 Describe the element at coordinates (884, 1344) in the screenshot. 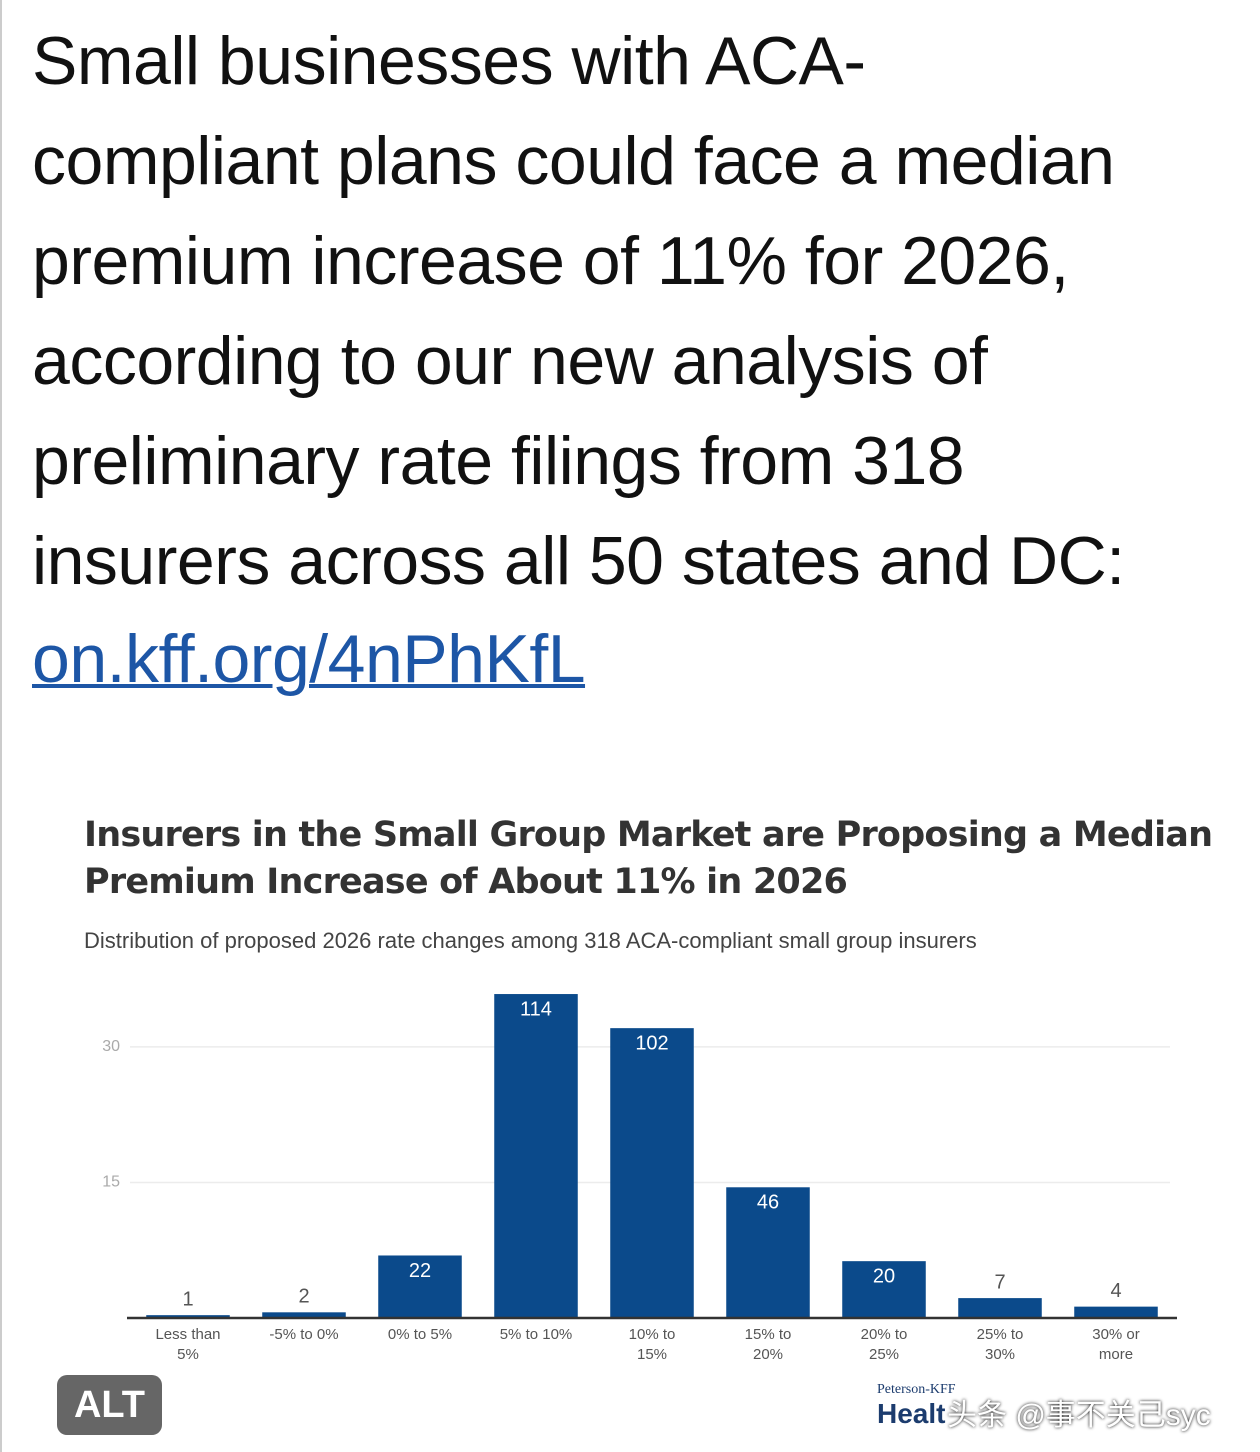

I see `x-tick-label: 20% to 25%` at that location.